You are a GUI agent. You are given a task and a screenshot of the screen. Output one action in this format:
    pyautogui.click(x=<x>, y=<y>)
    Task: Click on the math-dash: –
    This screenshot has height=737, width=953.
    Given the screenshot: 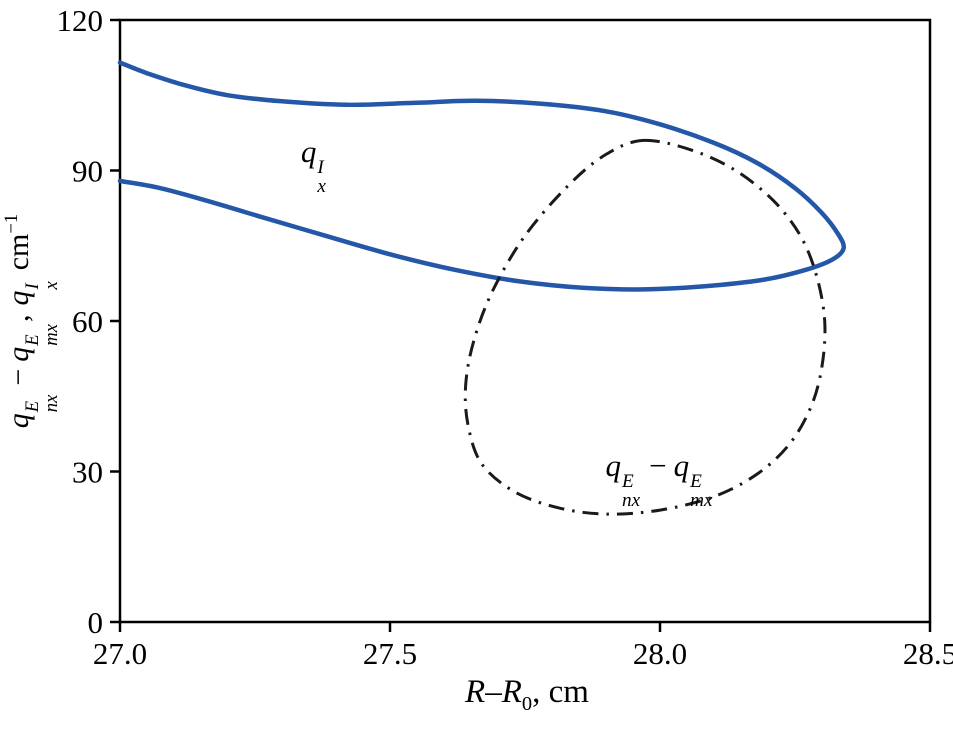 What is the action you would take?
    pyautogui.click(x=493, y=692)
    